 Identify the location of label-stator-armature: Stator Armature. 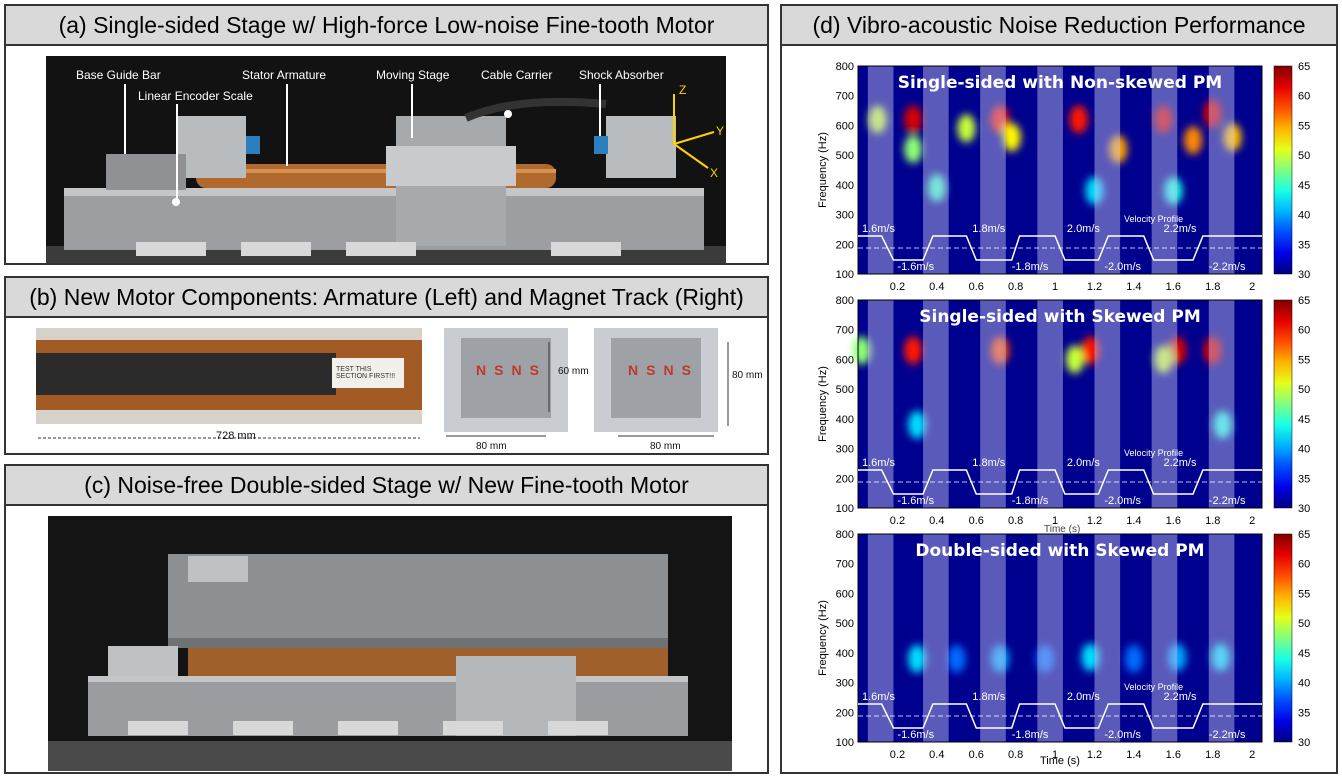
(284, 75).